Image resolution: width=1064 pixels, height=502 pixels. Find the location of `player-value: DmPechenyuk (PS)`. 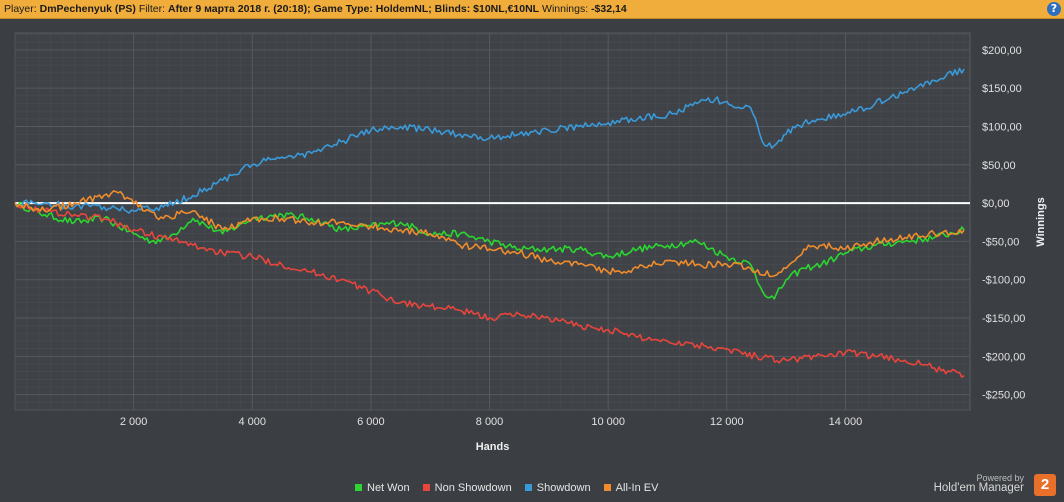

player-value: DmPechenyuk (PS) is located at coordinates (87, 9).